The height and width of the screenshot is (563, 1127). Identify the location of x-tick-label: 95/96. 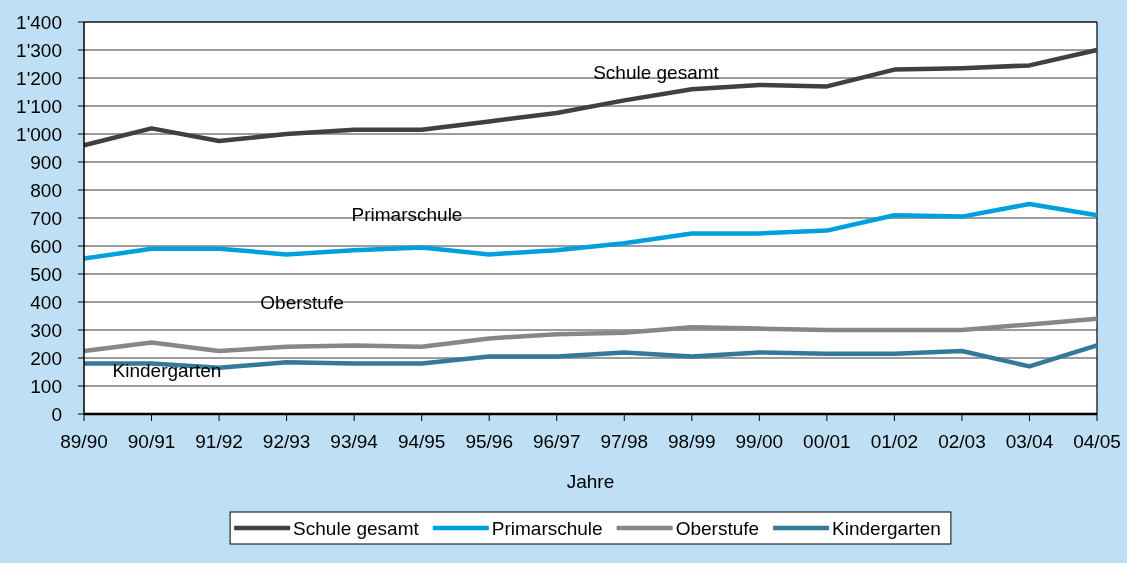
(489, 441).